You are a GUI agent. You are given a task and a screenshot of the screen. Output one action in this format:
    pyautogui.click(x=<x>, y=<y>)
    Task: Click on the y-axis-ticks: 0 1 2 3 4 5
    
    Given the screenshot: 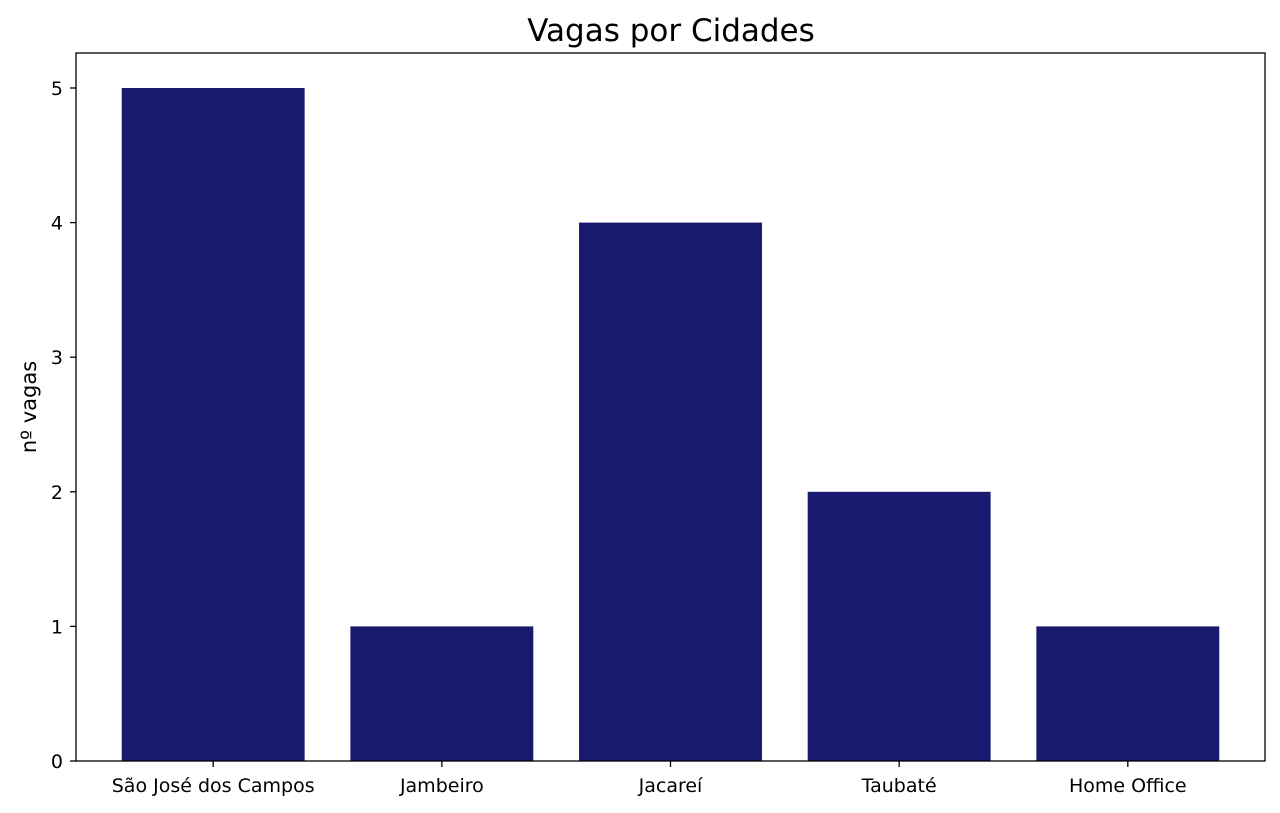 What is the action you would take?
    pyautogui.click(x=63, y=425)
    